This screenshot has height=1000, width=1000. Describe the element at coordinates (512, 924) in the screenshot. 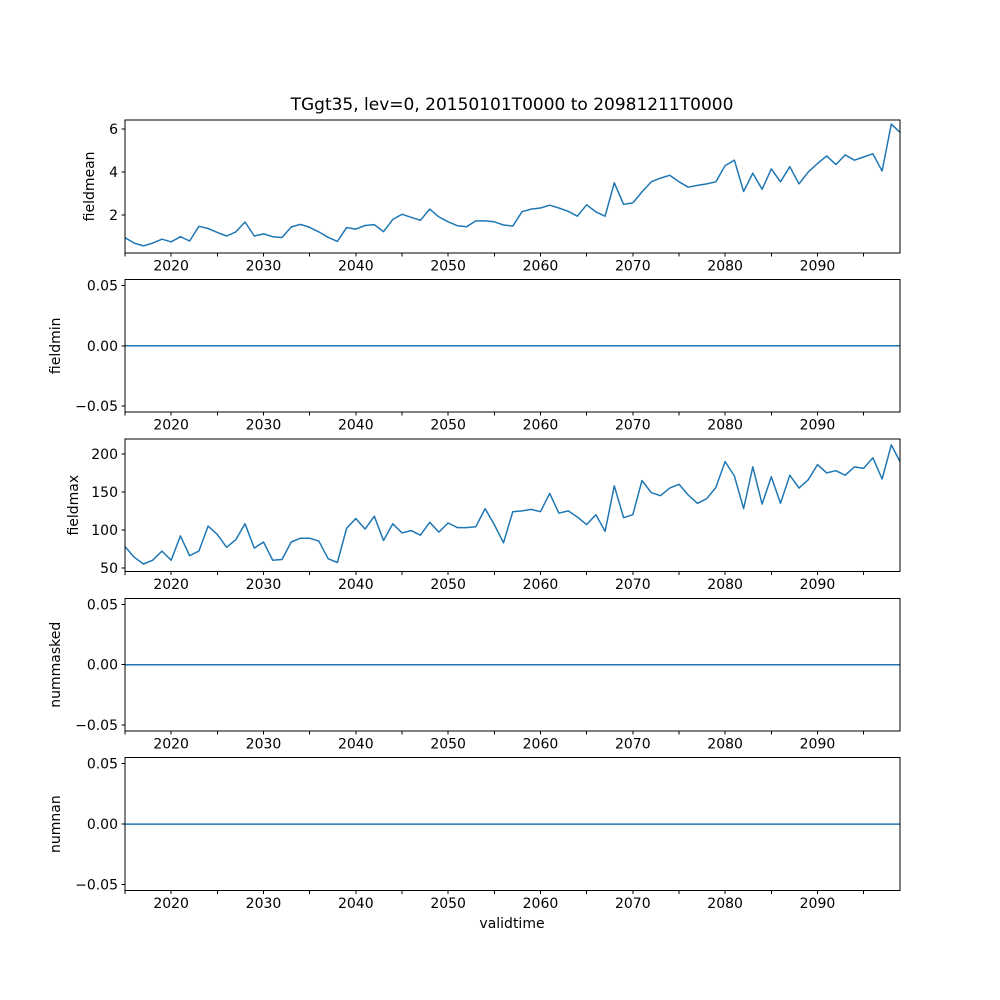

I see `x-axis-title: validtime` at that location.